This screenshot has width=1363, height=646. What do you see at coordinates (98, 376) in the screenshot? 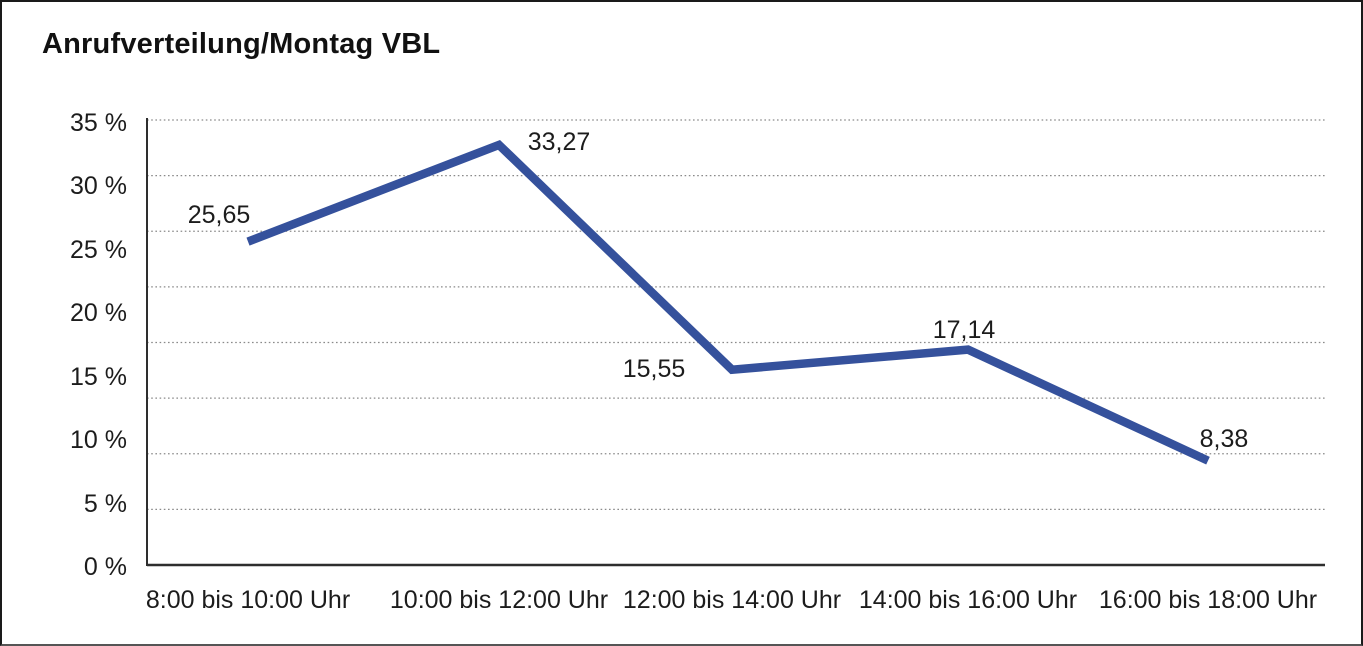
I see `y-tick-label: 15 %` at bounding box center [98, 376].